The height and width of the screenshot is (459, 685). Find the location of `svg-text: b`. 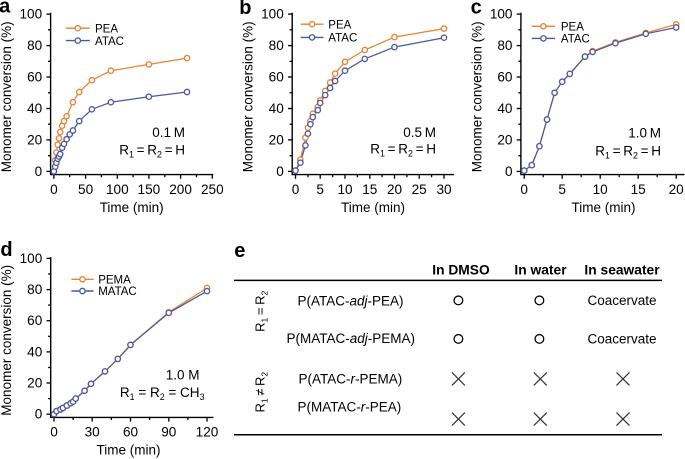

svg-text: b is located at coordinates (245, 9).